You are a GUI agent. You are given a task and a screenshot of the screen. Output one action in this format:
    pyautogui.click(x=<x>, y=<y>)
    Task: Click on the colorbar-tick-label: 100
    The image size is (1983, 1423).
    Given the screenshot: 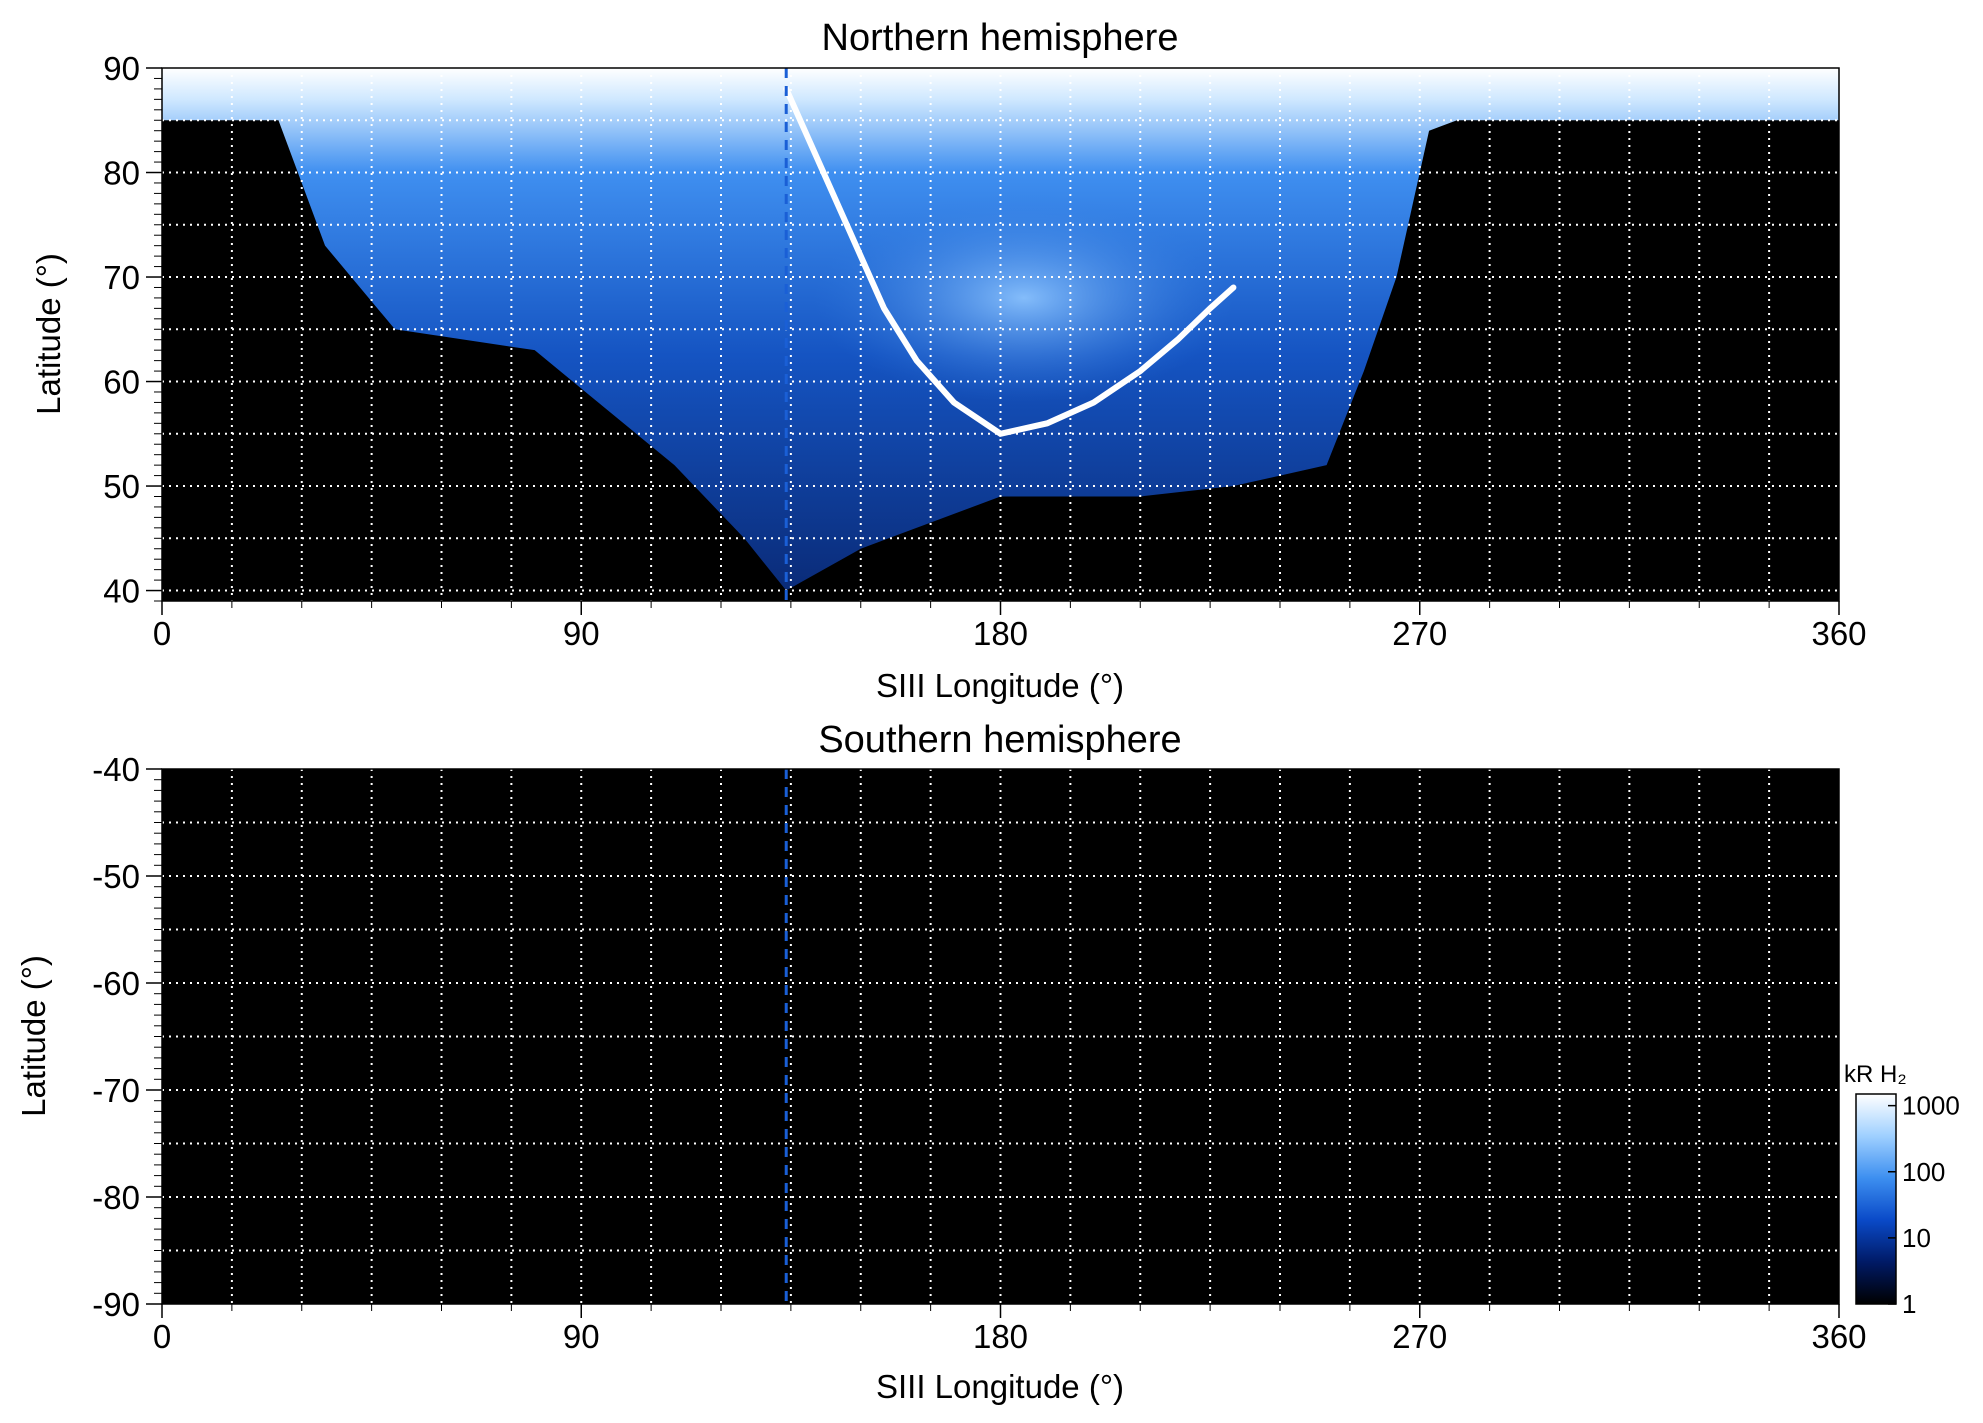 What is the action you would take?
    pyautogui.click(x=1923, y=1172)
    